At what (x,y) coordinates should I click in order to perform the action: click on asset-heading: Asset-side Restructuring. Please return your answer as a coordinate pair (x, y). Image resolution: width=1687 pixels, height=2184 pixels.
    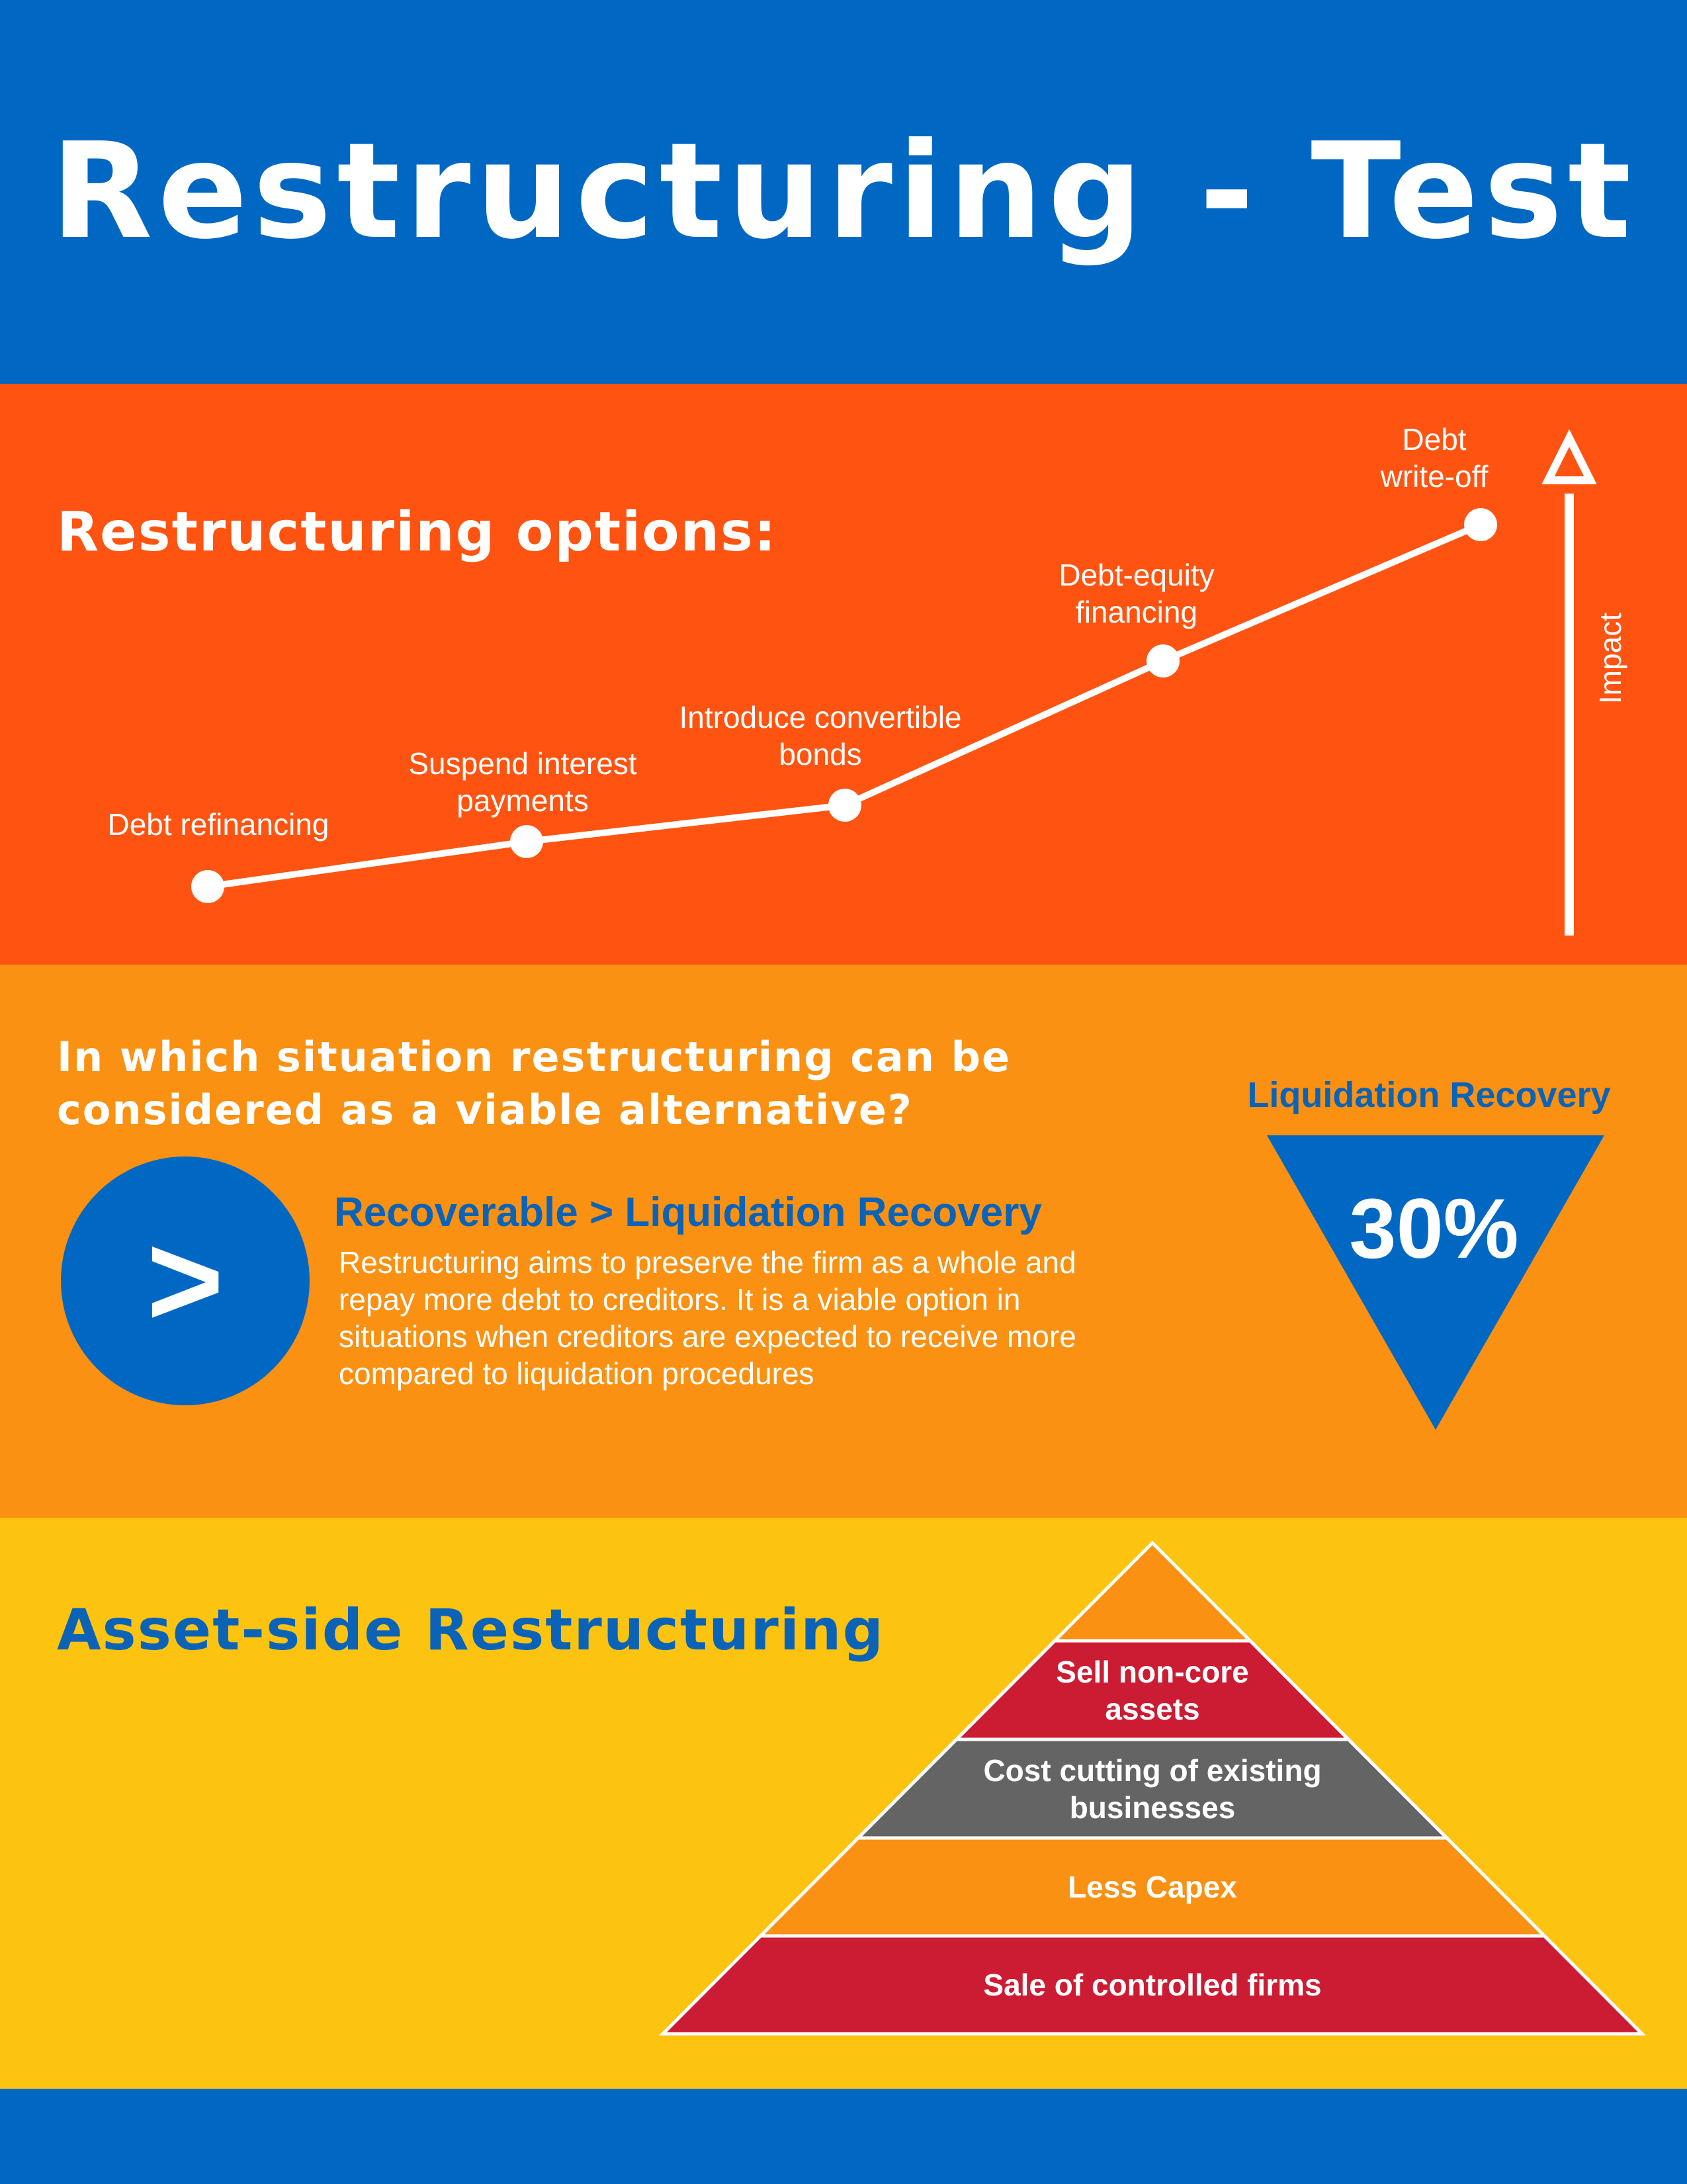
    Looking at the image, I should click on (471, 1630).